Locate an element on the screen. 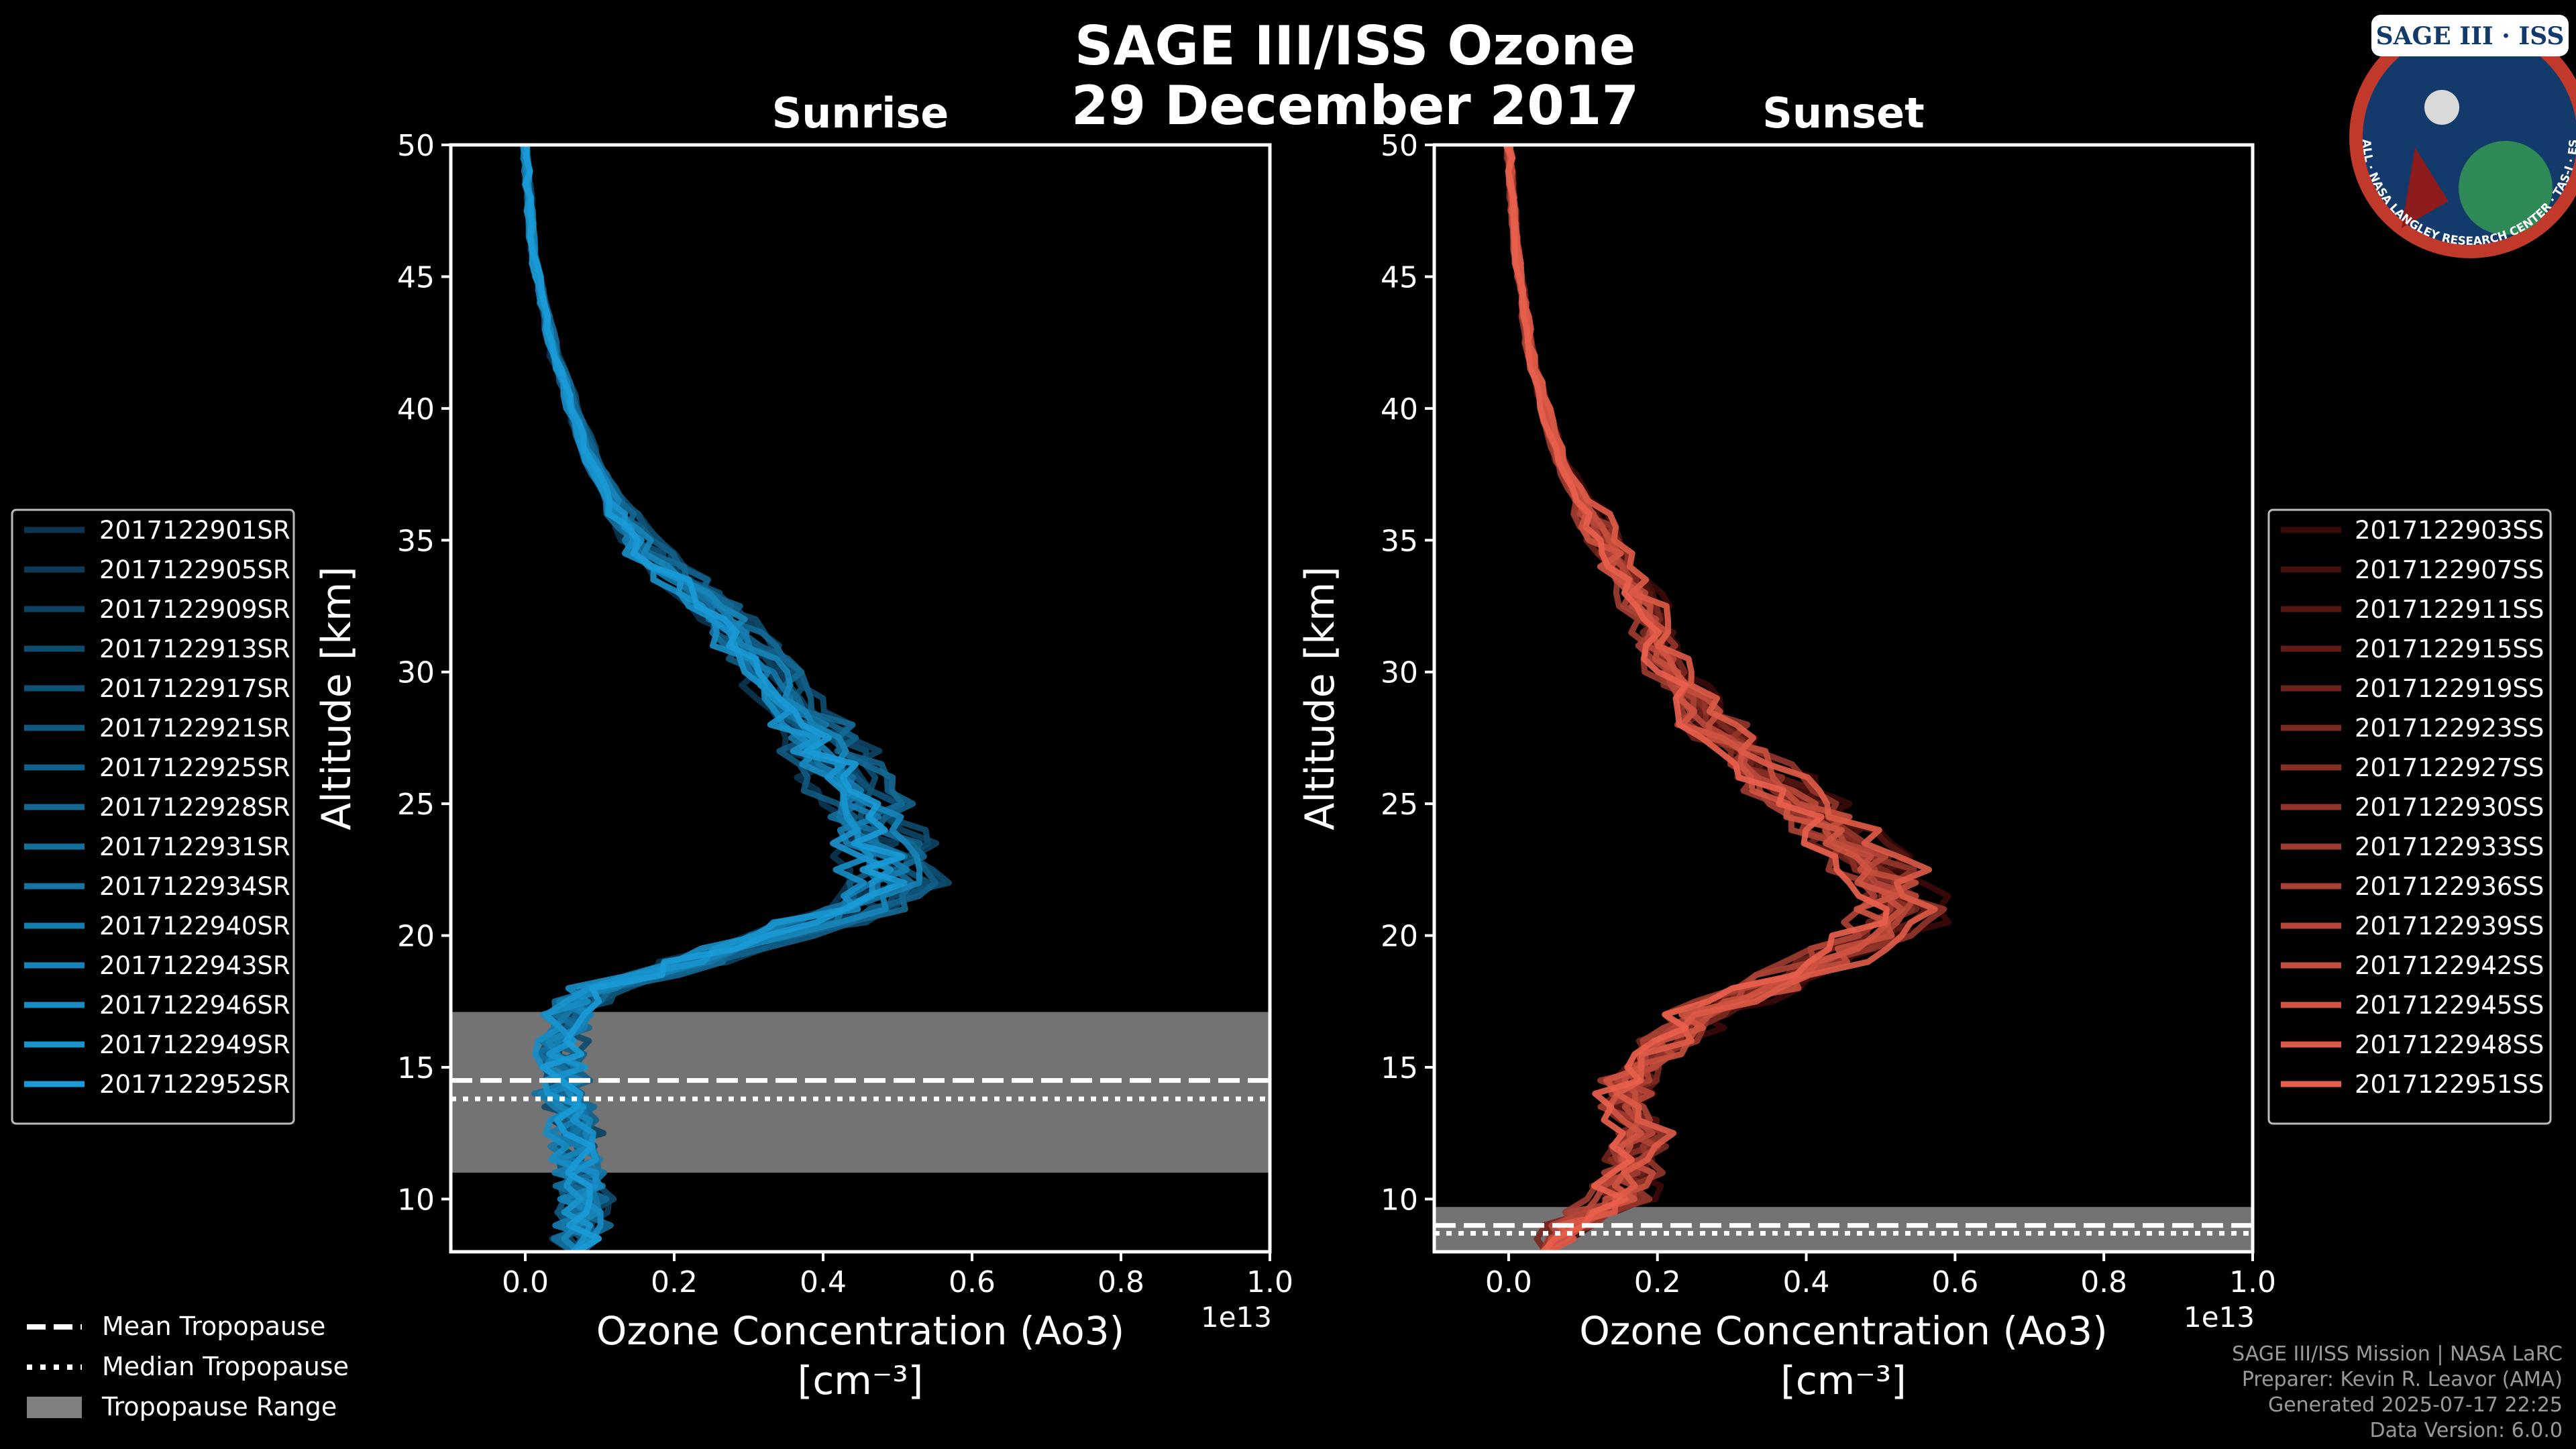 This screenshot has width=2576, height=1449. legend-label-2017122921SR: 2017122921SR is located at coordinates (194, 728).